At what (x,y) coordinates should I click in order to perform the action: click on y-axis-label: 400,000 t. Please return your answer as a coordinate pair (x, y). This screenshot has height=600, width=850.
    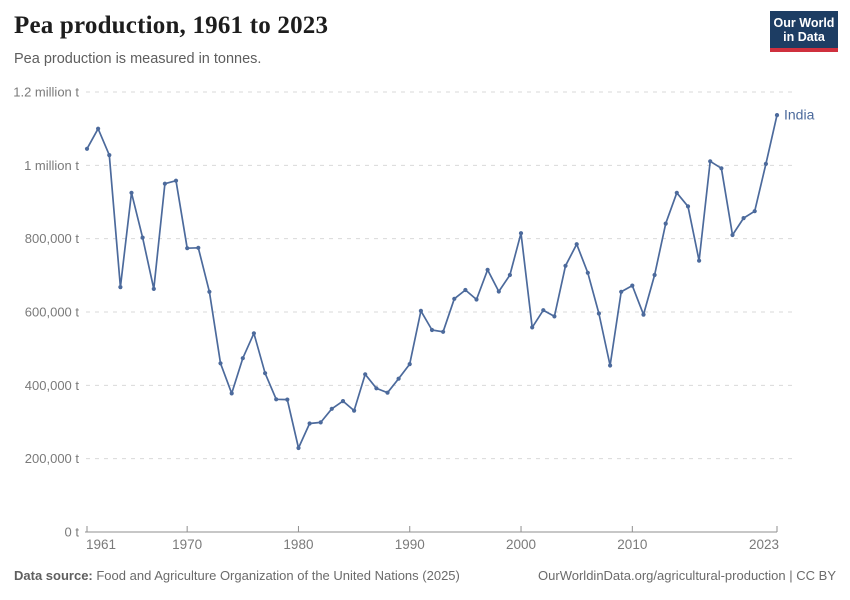
    Looking at the image, I should click on (52, 385).